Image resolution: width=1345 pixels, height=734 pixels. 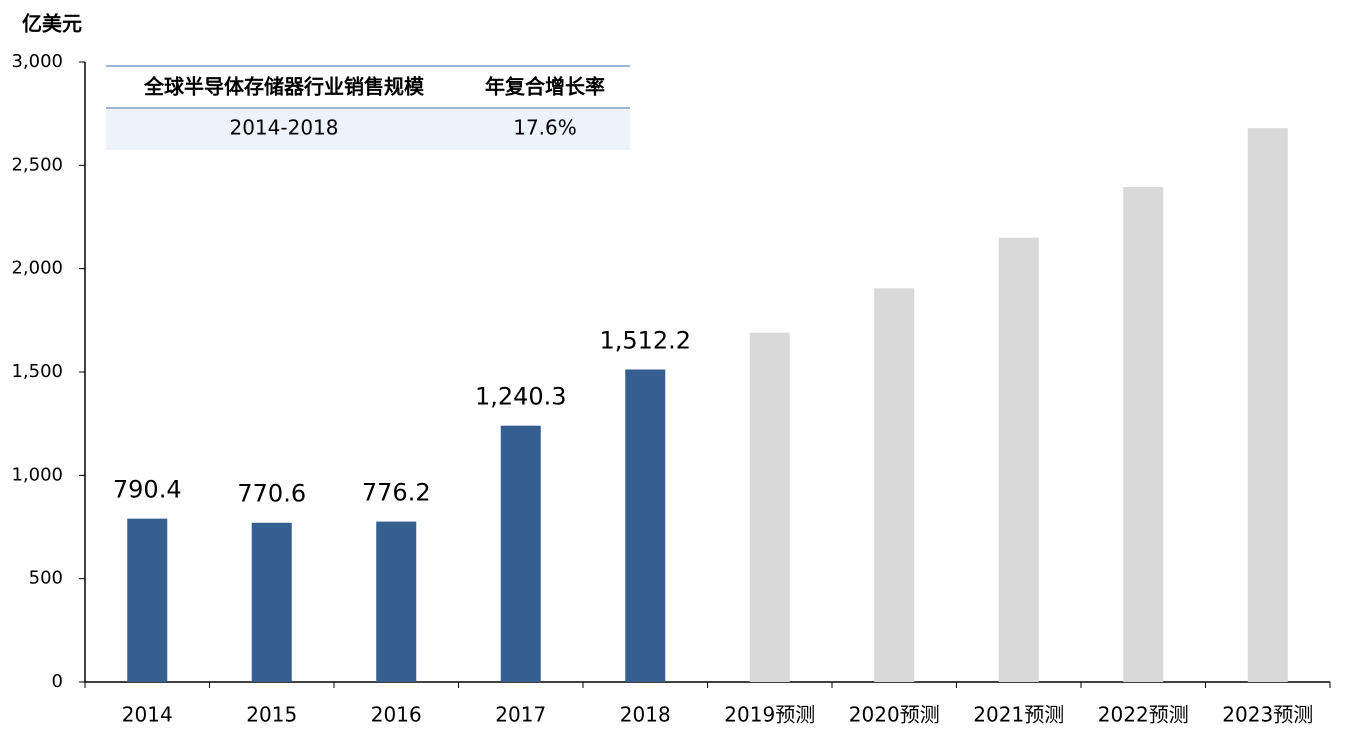 What do you see at coordinates (284, 87) in the screenshot?
I see `table-header: 全球半导体存储器行业销售规模` at bounding box center [284, 87].